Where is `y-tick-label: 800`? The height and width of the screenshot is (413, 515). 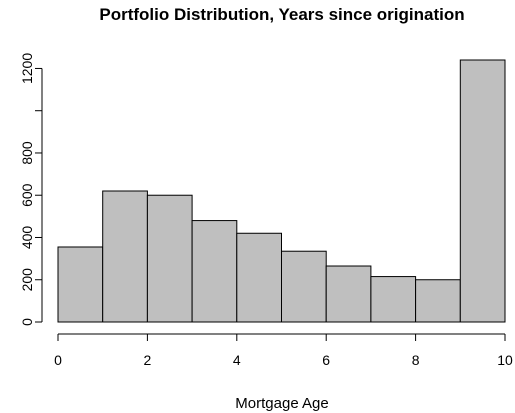 y-tick-label: 800 is located at coordinates (27, 153).